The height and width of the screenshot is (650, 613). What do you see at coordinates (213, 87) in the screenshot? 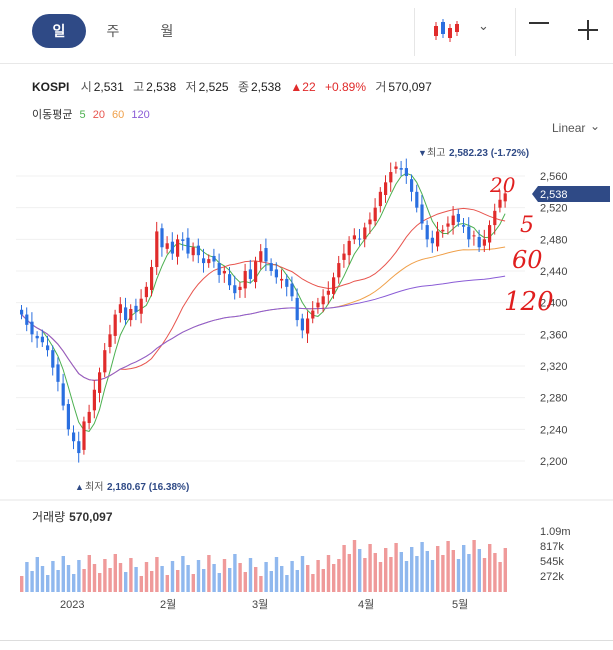
I see `low-value: 2,525` at bounding box center [213, 87].